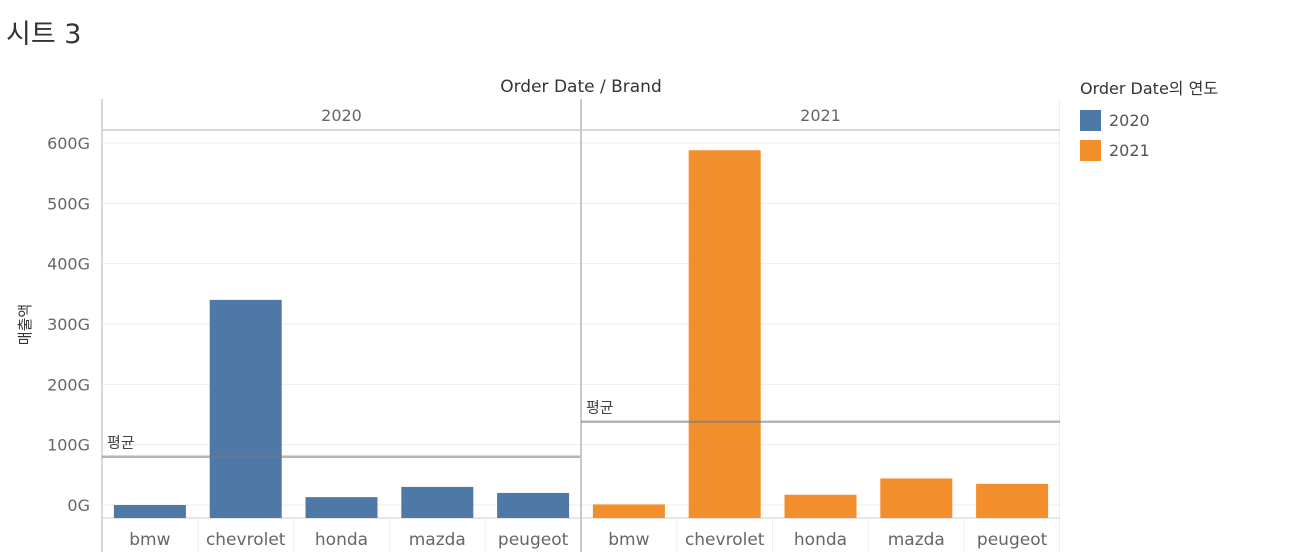  What do you see at coordinates (581, 87) in the screenshot?
I see `header-title: Order Date / Brand` at bounding box center [581, 87].